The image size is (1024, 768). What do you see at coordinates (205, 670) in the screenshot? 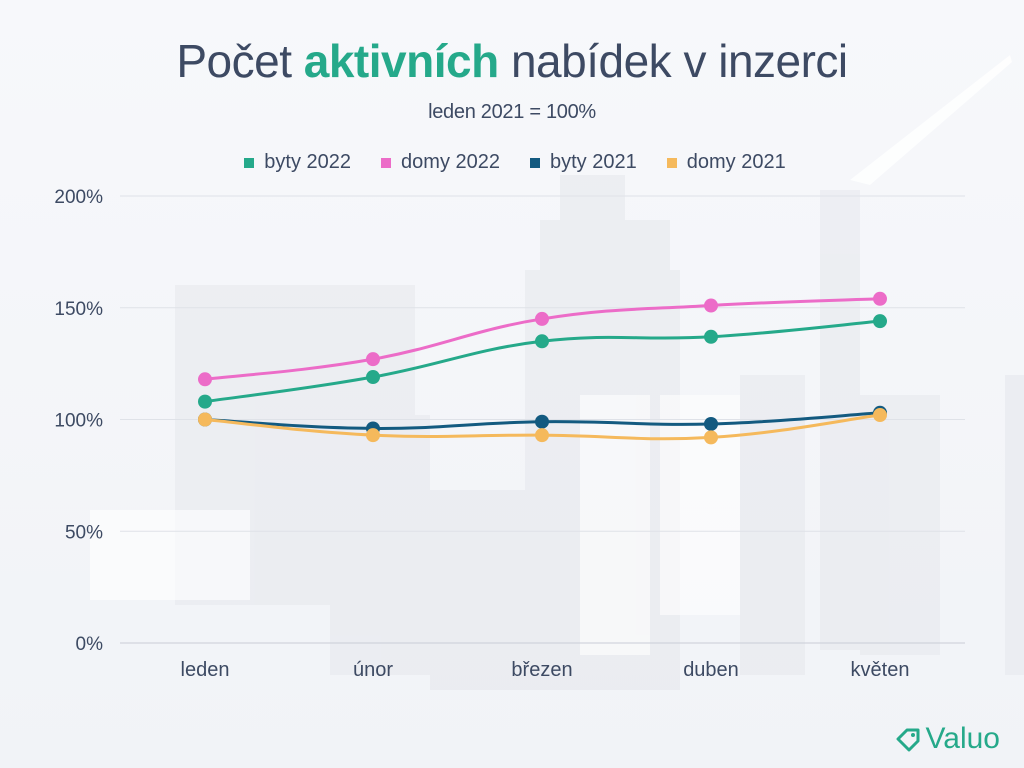
I see `x-tick-label: leden` at bounding box center [205, 670].